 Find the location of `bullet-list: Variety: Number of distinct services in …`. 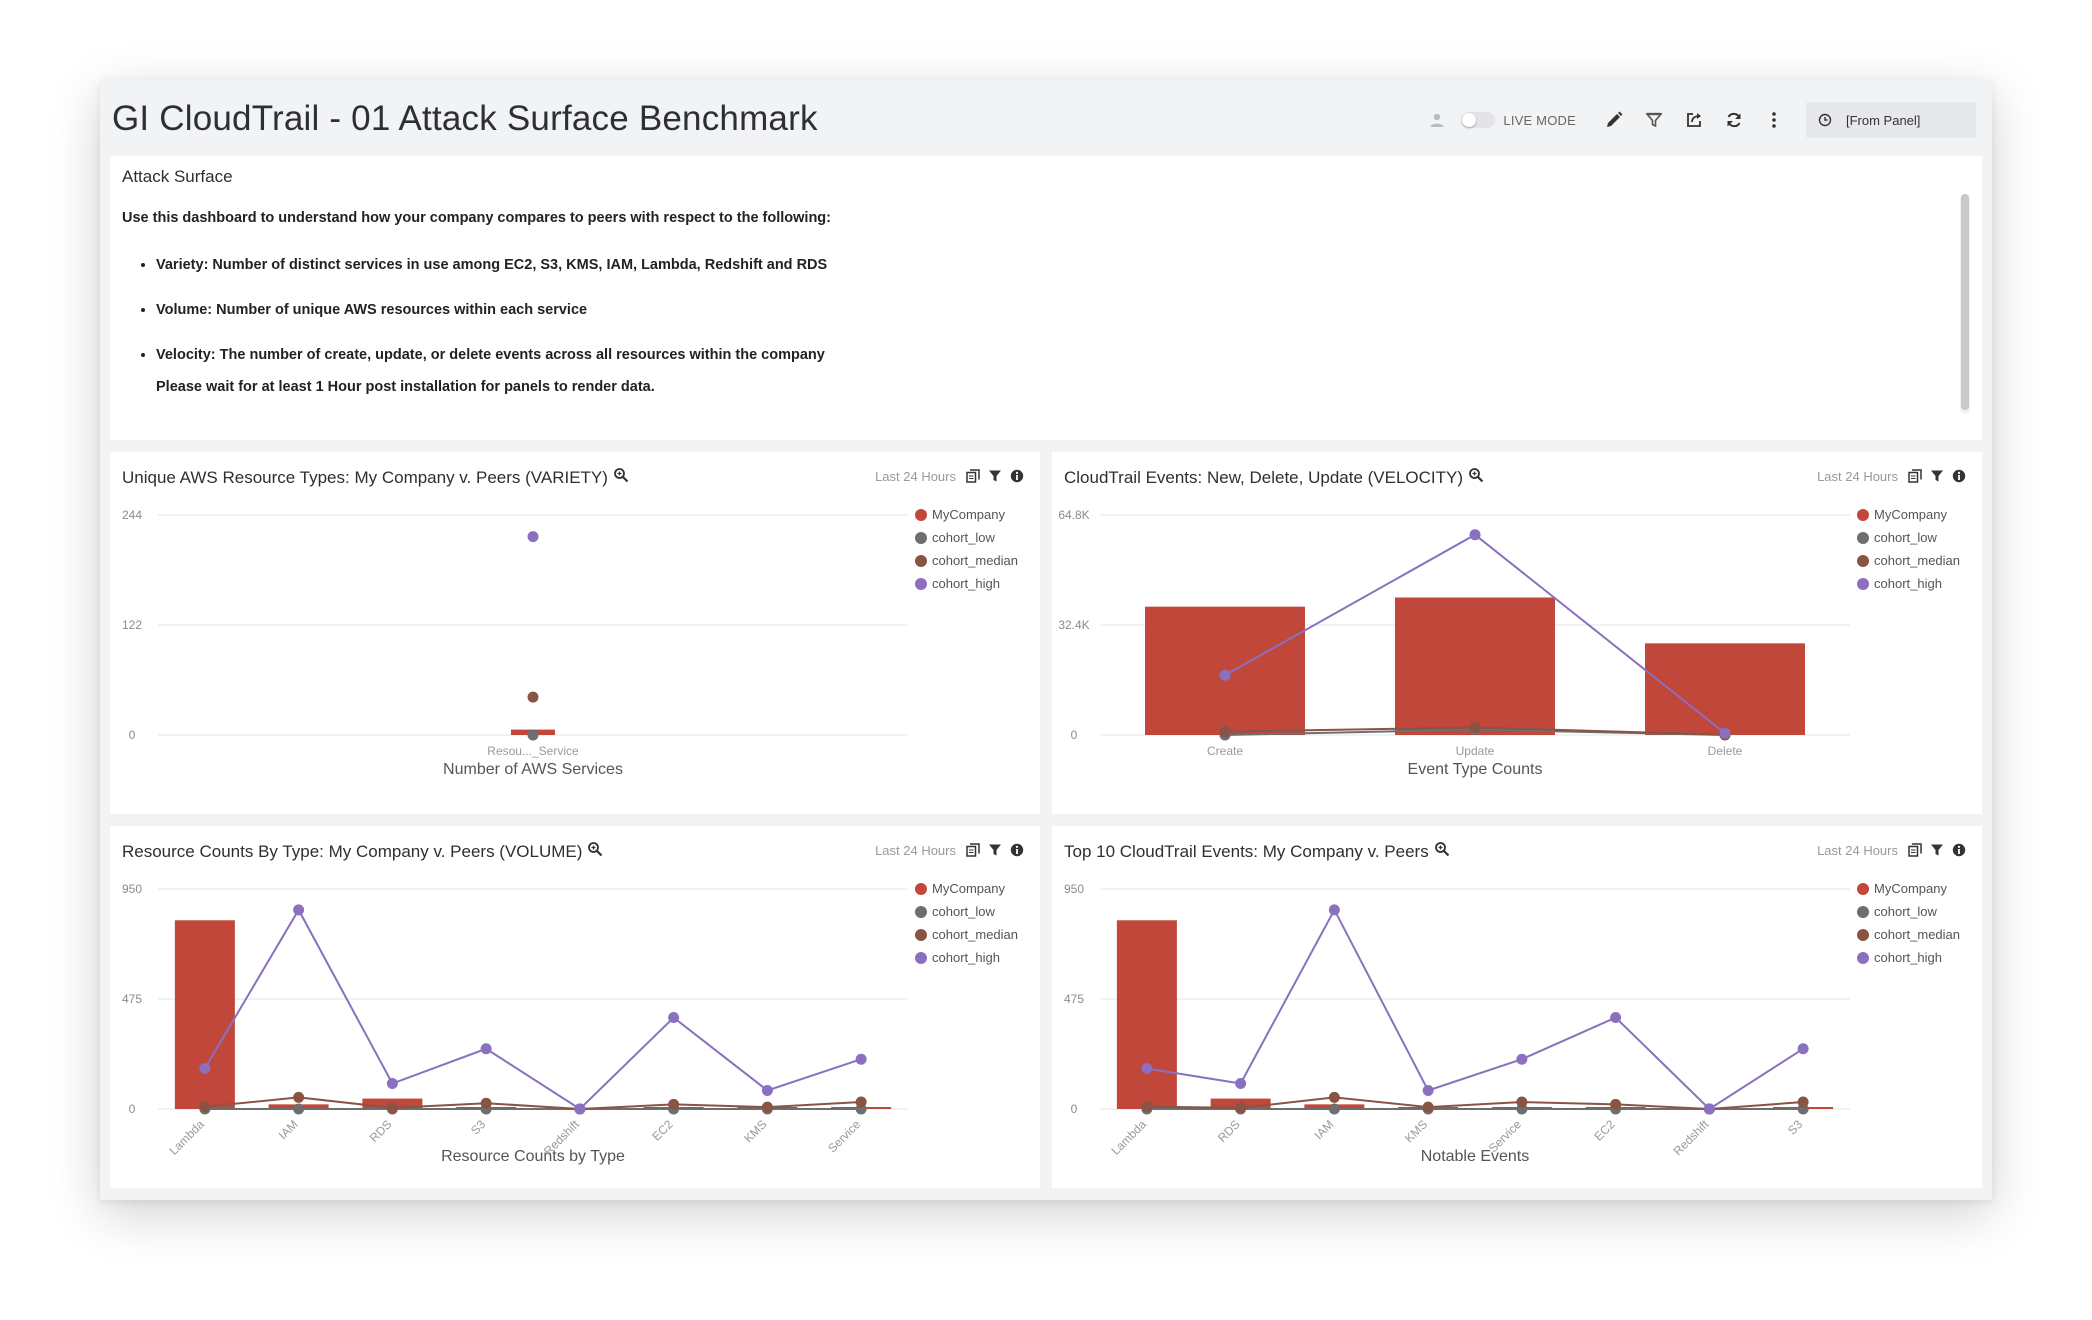

bullet-list: Variety: Number of distinct services in … is located at coordinates (1032, 310).